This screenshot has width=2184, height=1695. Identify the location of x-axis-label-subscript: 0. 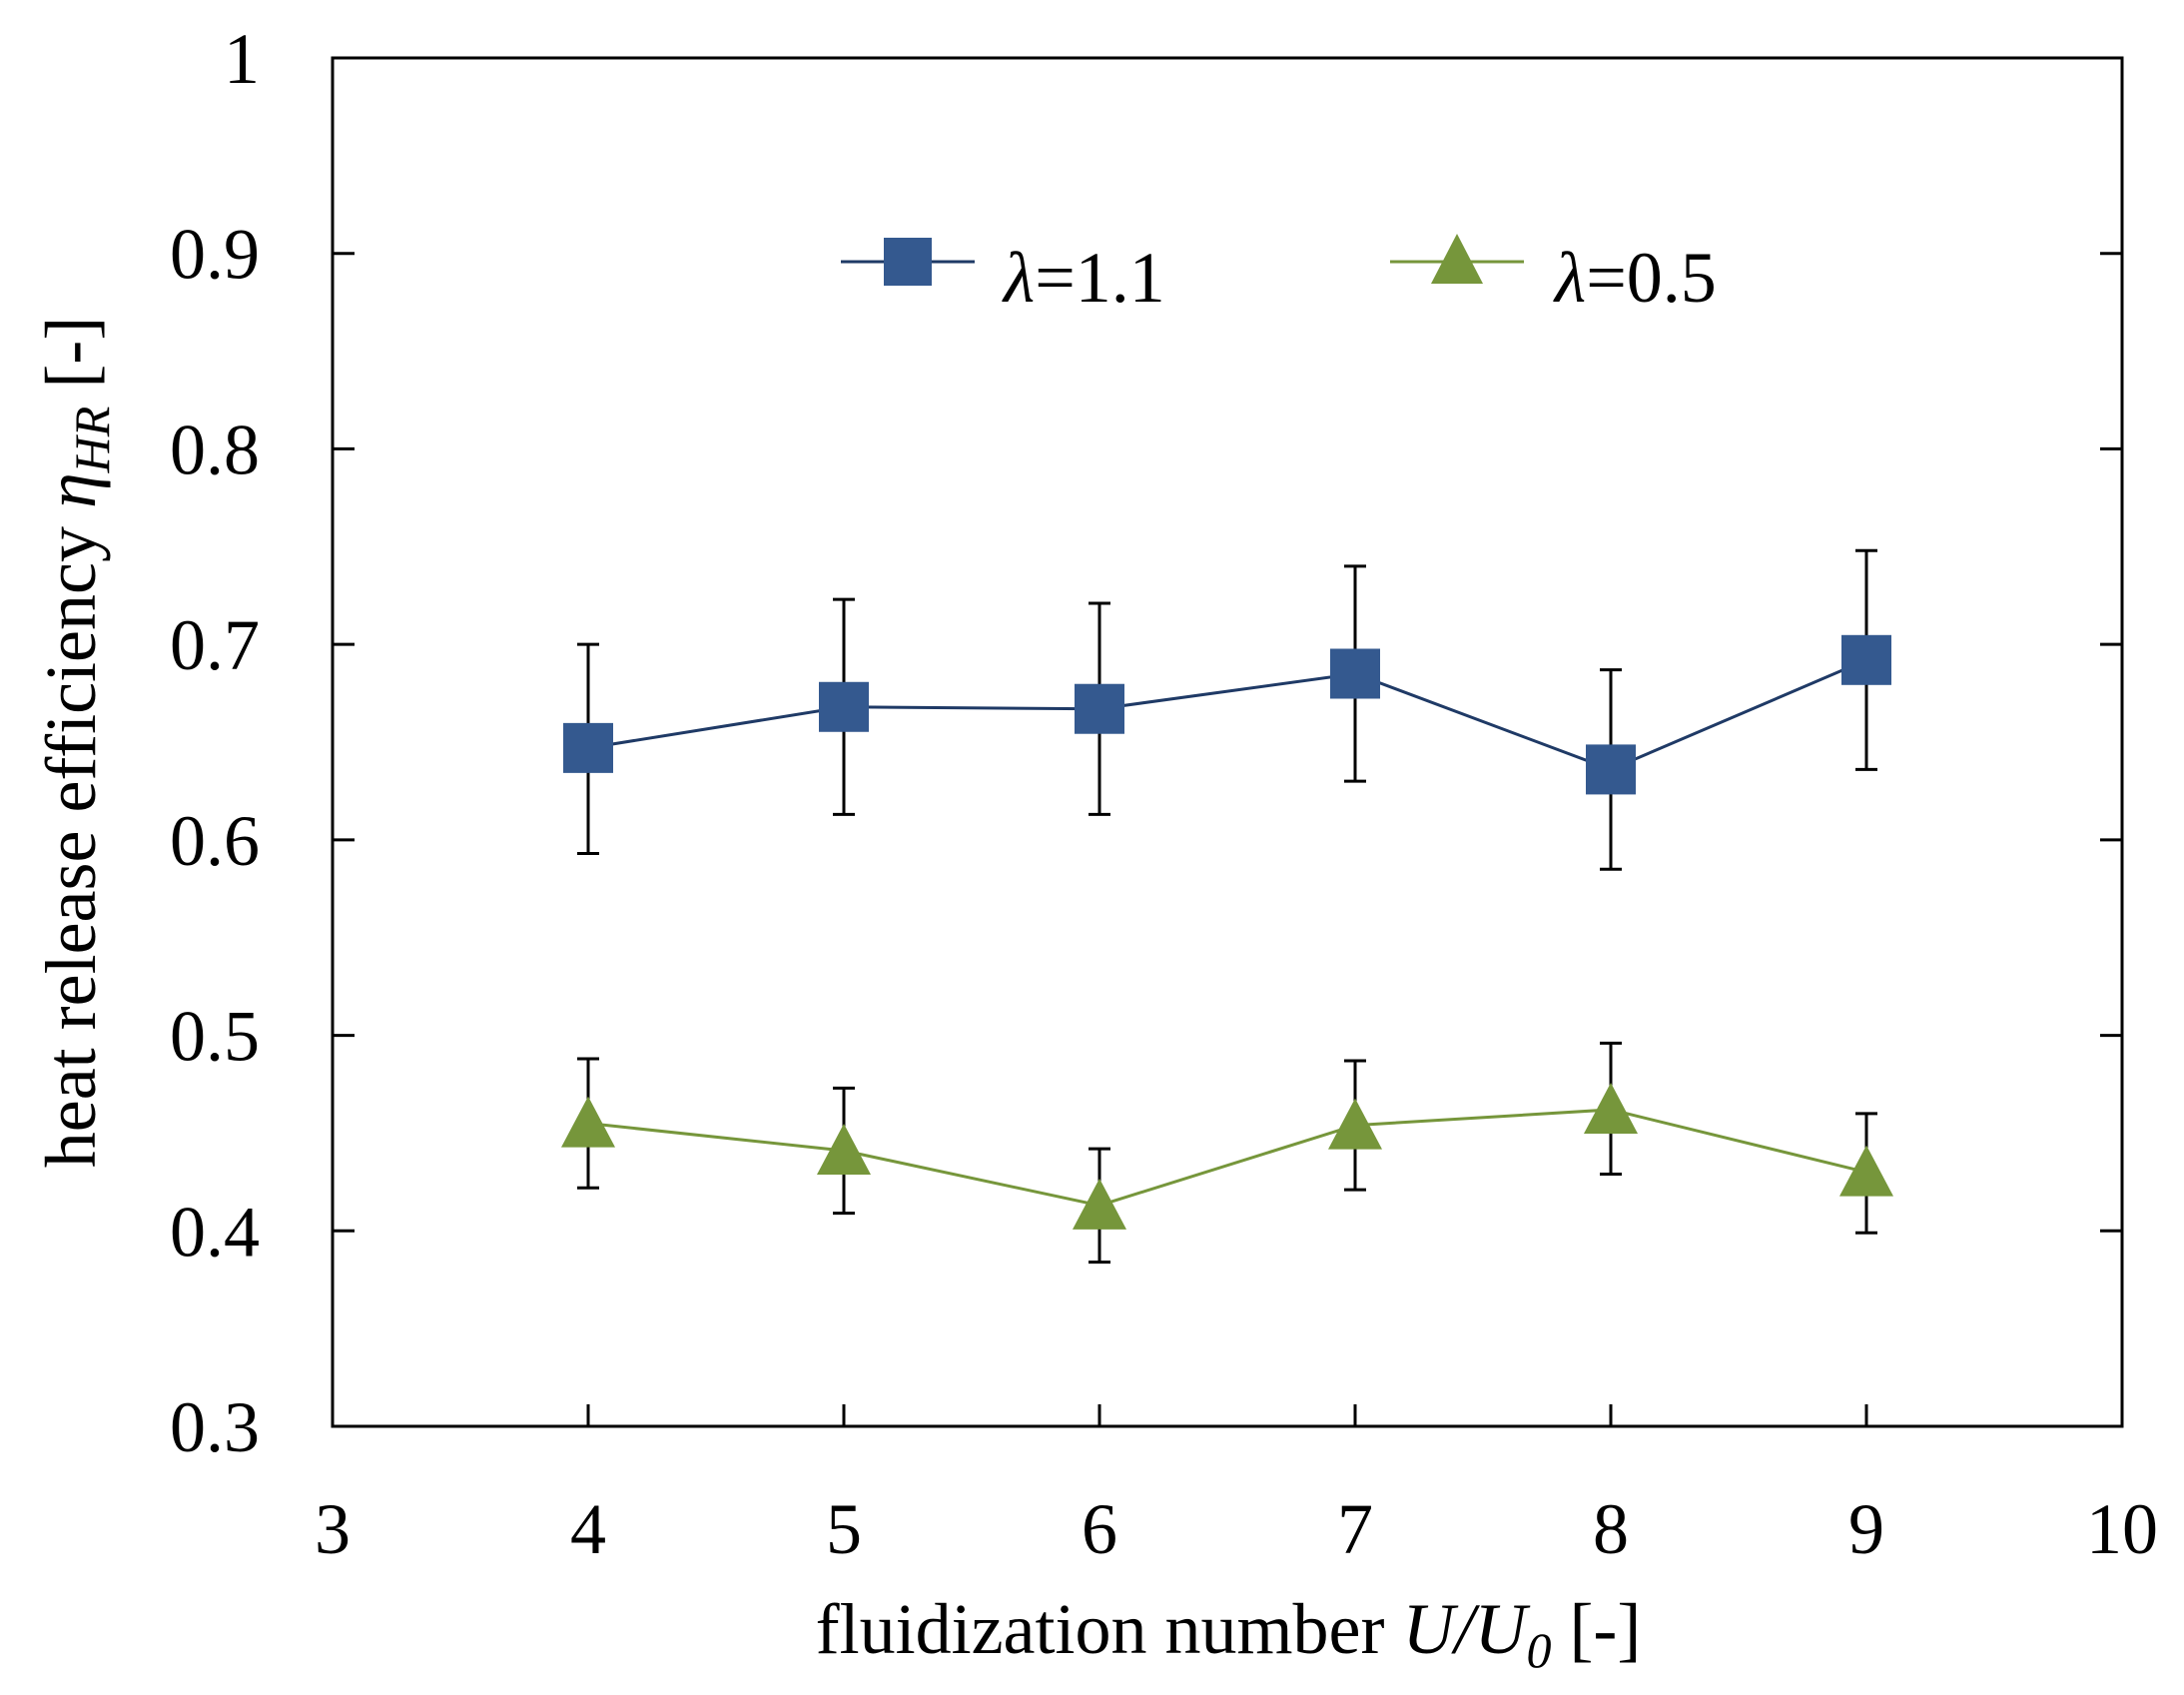
(1538, 1650).